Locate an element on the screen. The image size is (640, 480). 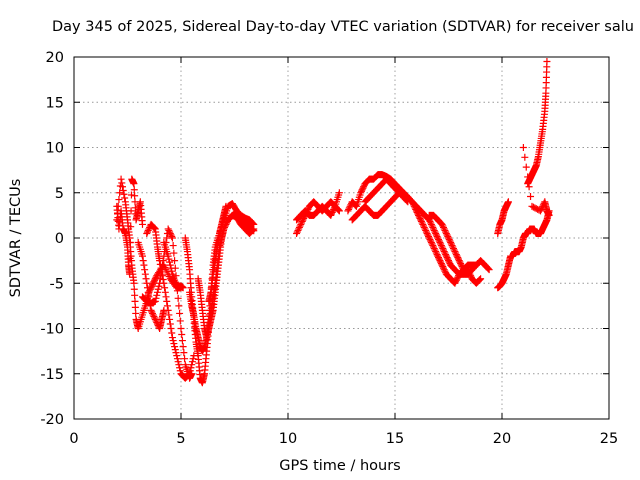
x-tick-label: 0 is located at coordinates (73, 439).